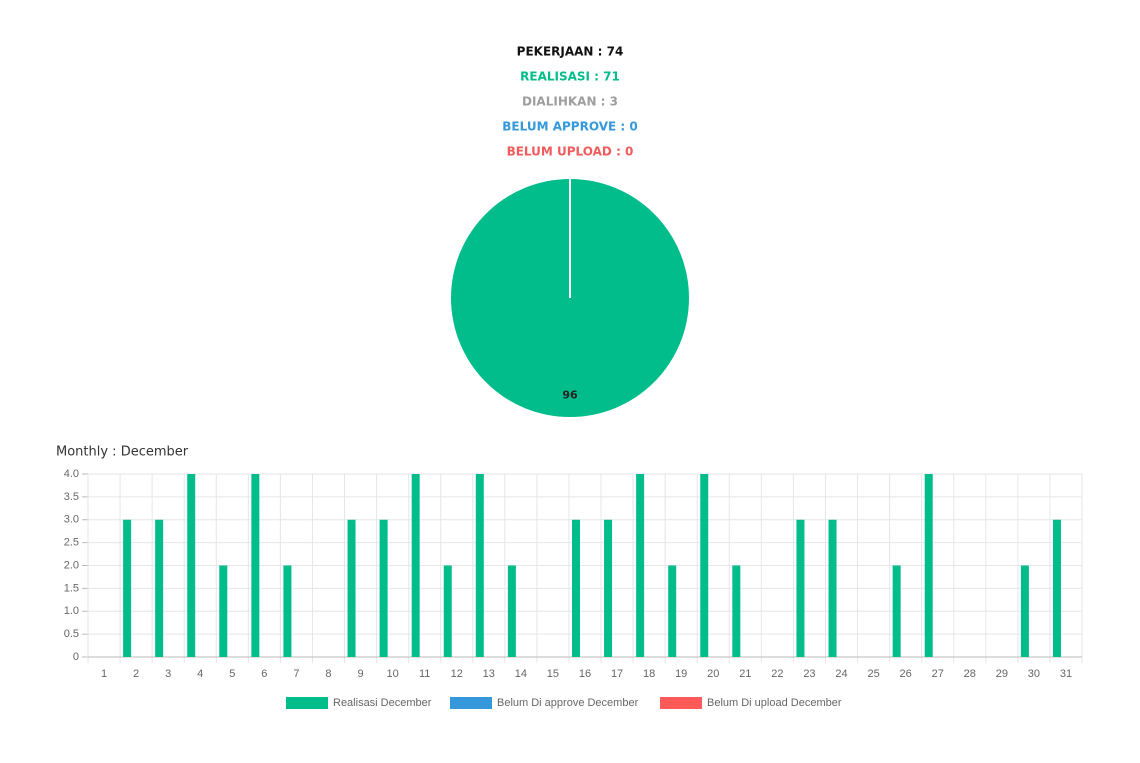  I want to click on x-tick-label: 10, so click(392, 674).